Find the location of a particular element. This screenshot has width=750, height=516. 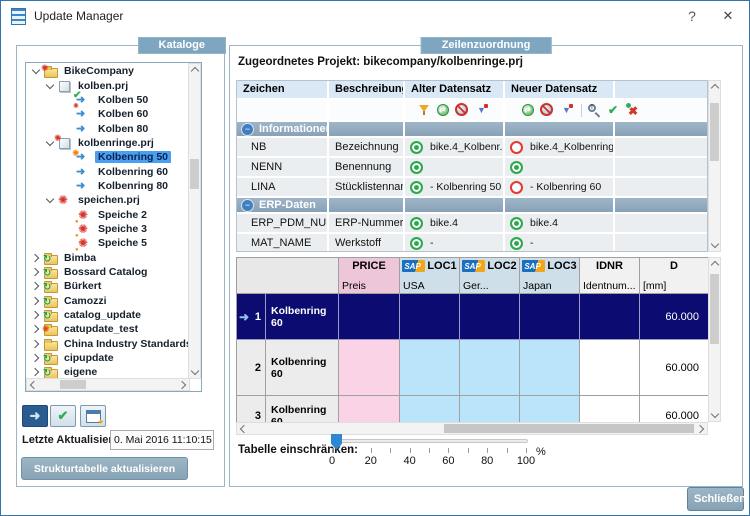

row-number-cell: 2 is located at coordinates (251, 368).